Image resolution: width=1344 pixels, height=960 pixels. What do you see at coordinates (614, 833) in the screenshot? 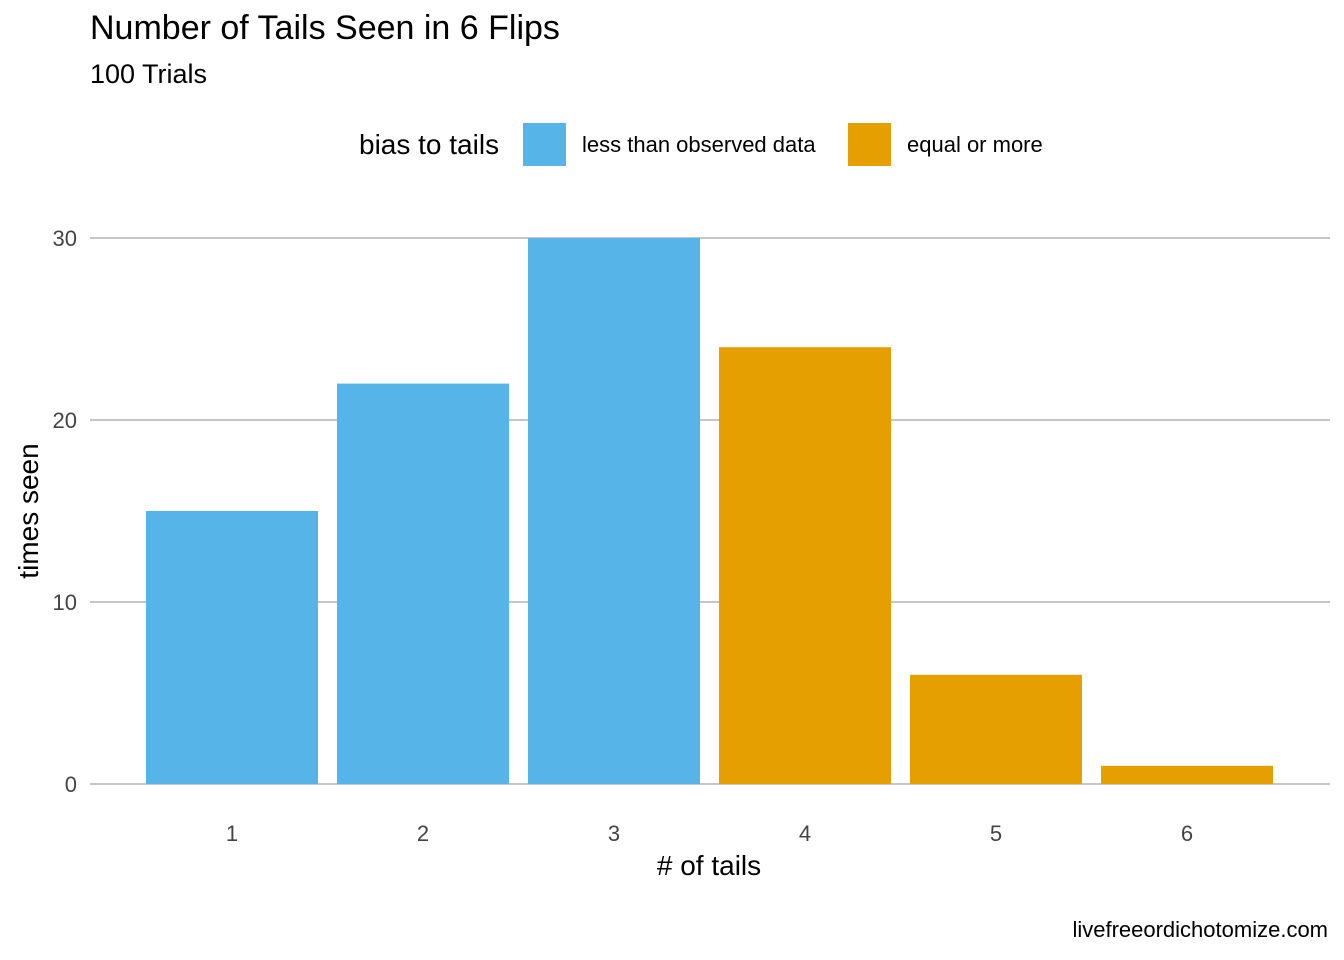
I see `x-tick-label: 3` at bounding box center [614, 833].